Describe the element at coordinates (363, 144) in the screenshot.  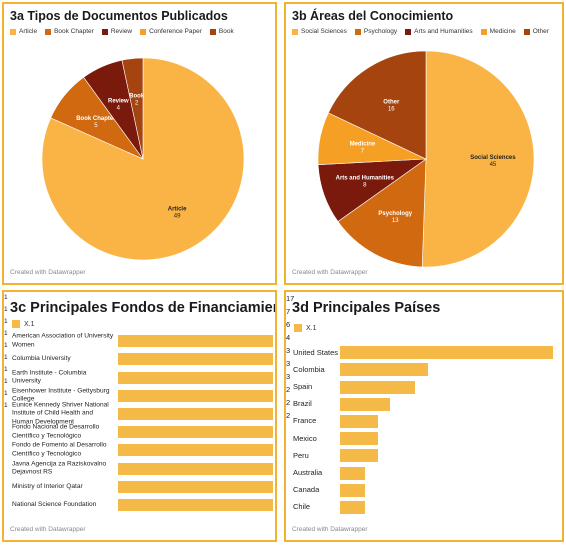
I see `slice-label-medicine: Medicine` at that location.